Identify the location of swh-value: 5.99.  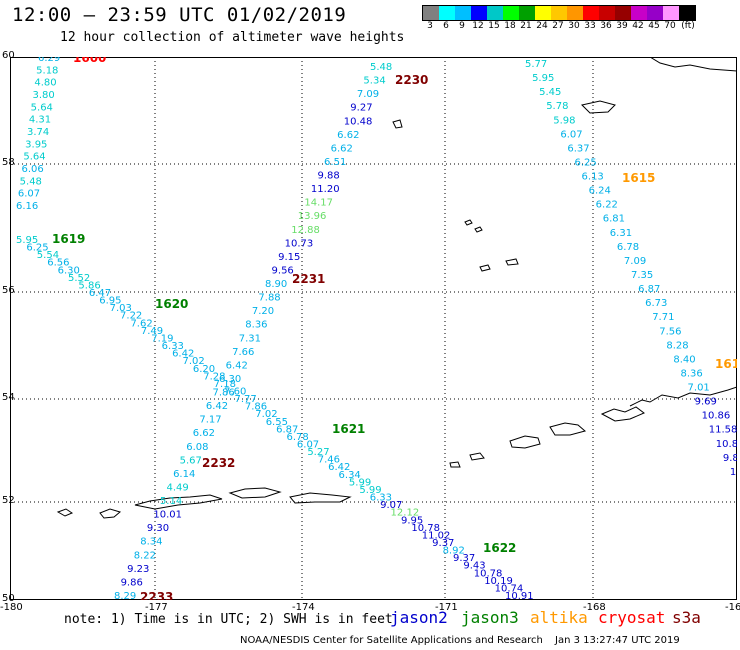
(370, 490).